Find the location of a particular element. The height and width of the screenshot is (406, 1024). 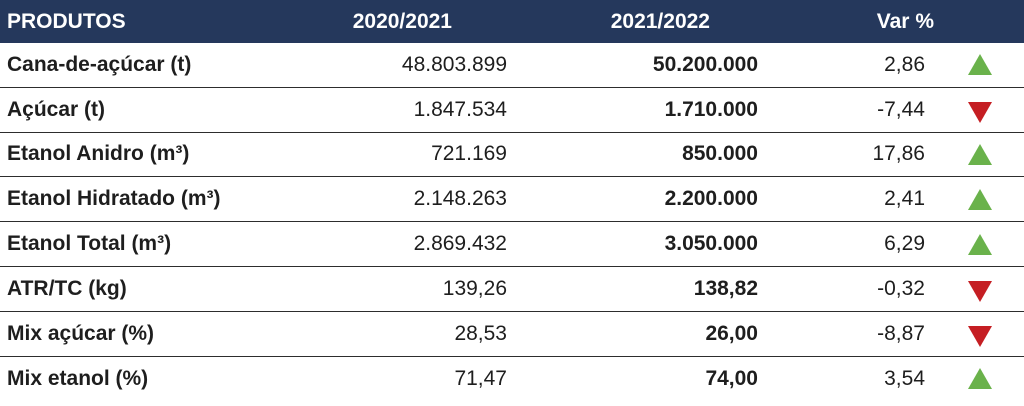

value-2021-2022: 1.710.000 is located at coordinates (711, 109).